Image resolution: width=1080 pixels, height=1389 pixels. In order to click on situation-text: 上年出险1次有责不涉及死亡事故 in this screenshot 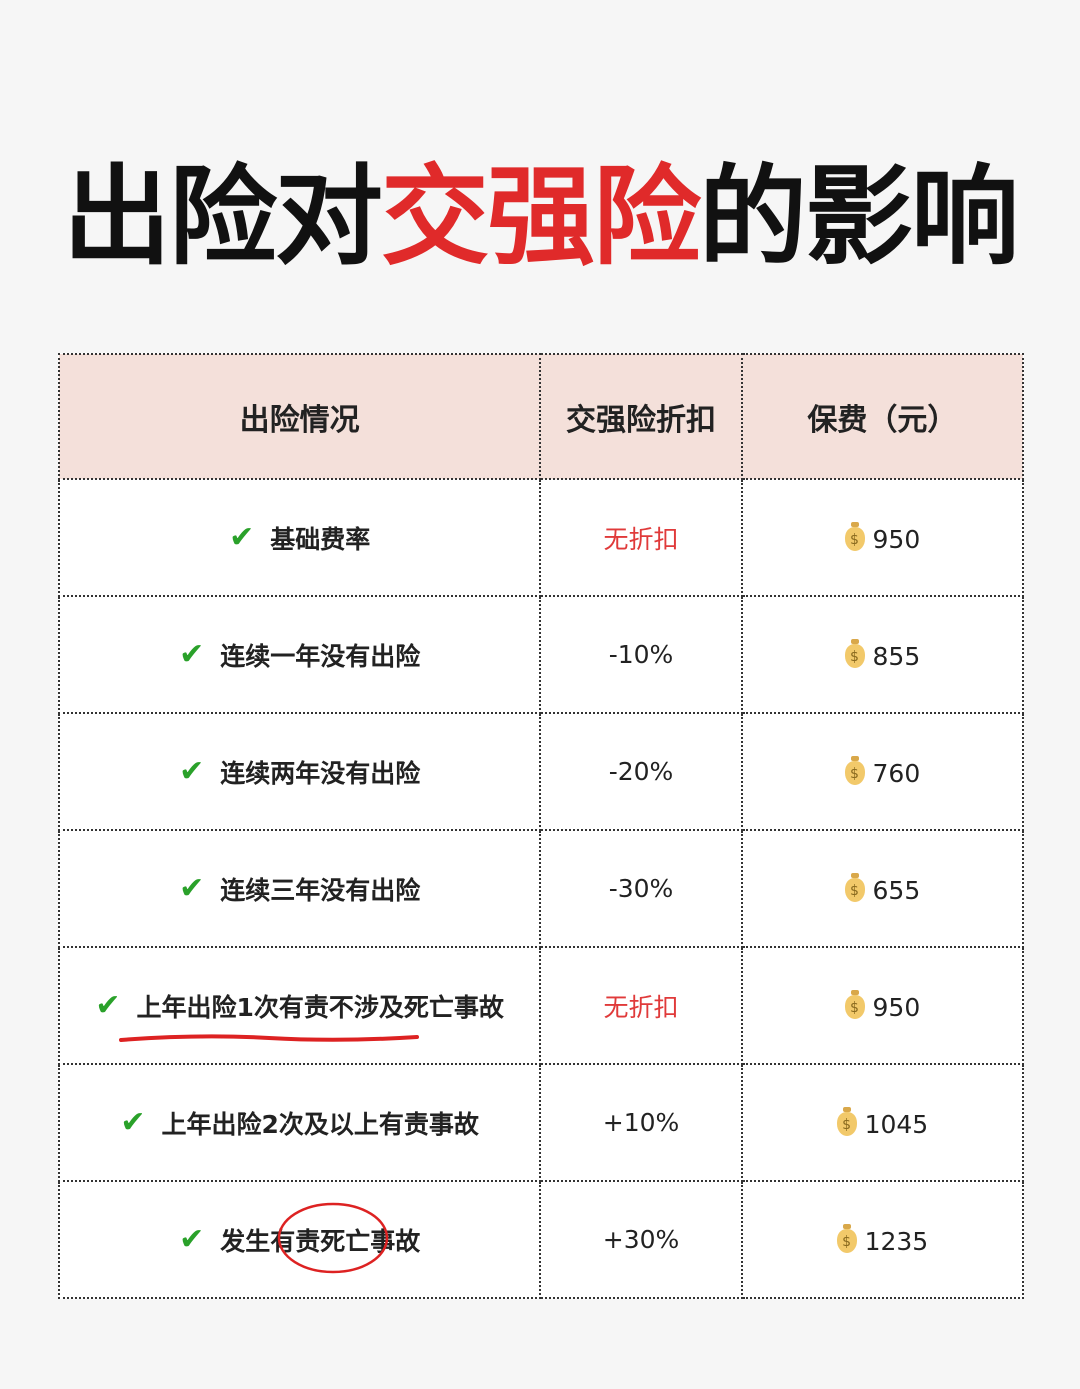, I will do `click(320, 1007)`.